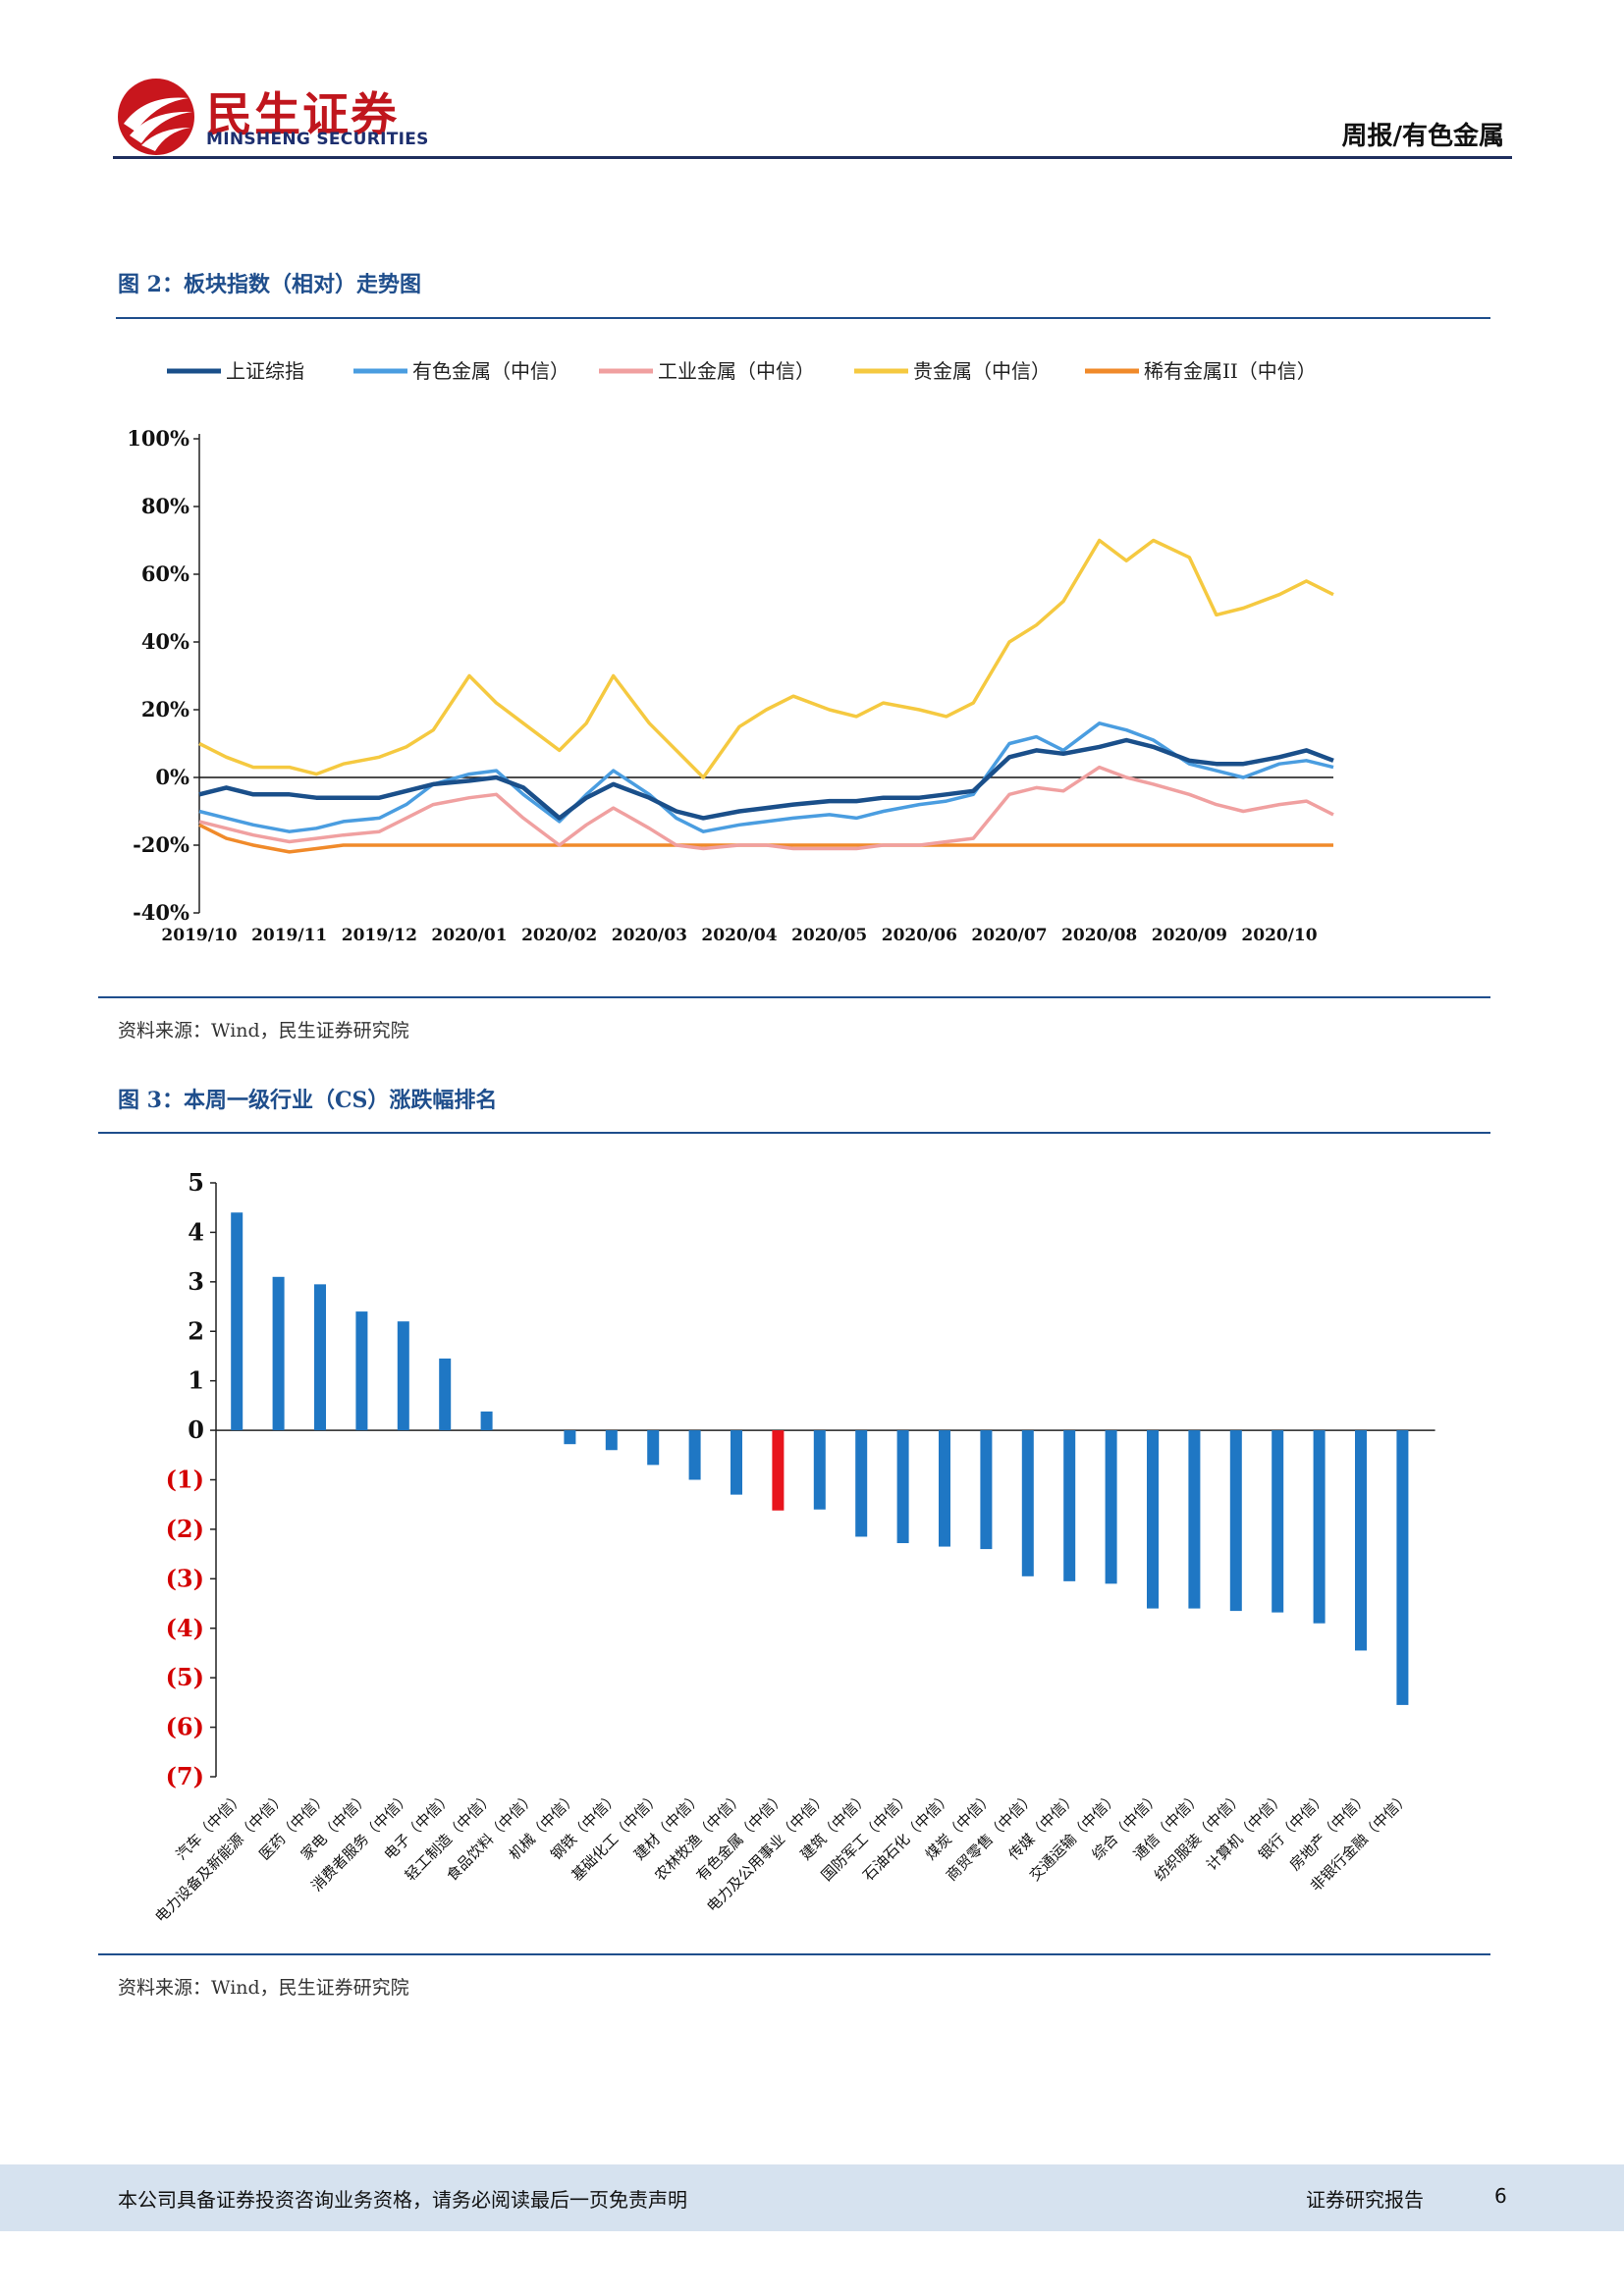 This screenshot has height=2296, width=1624. What do you see at coordinates (982, 371) in the screenshot?
I see `legend-label-3: 贵金属（中信）` at bounding box center [982, 371].